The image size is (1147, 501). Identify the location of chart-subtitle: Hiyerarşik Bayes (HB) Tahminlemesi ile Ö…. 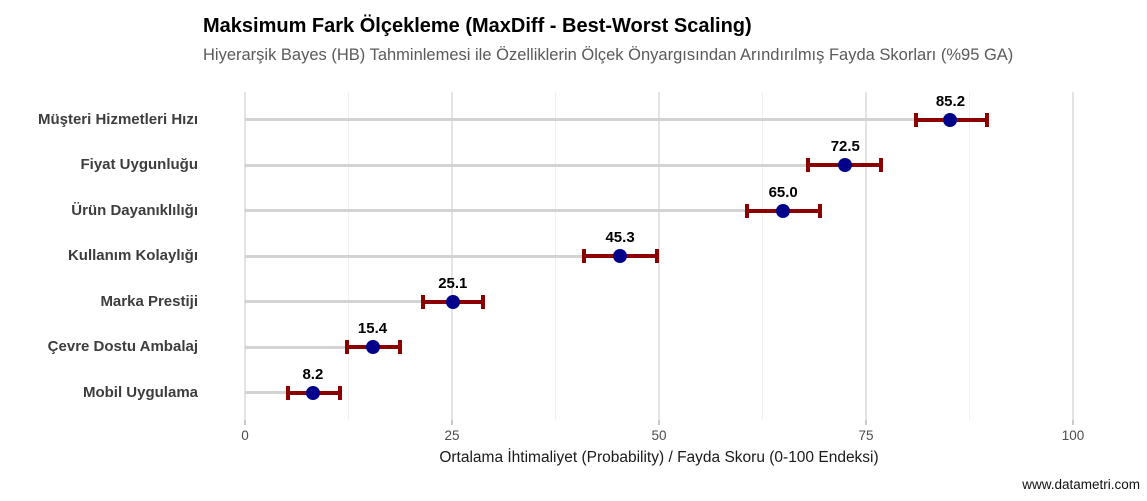
(608, 55).